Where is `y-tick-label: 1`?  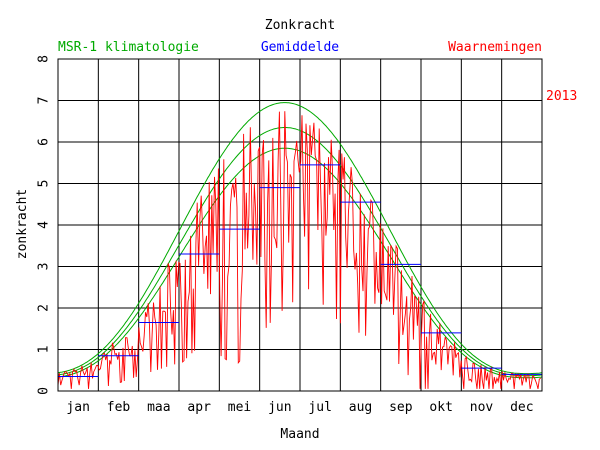 y-tick-label: 1 is located at coordinates (44, 350).